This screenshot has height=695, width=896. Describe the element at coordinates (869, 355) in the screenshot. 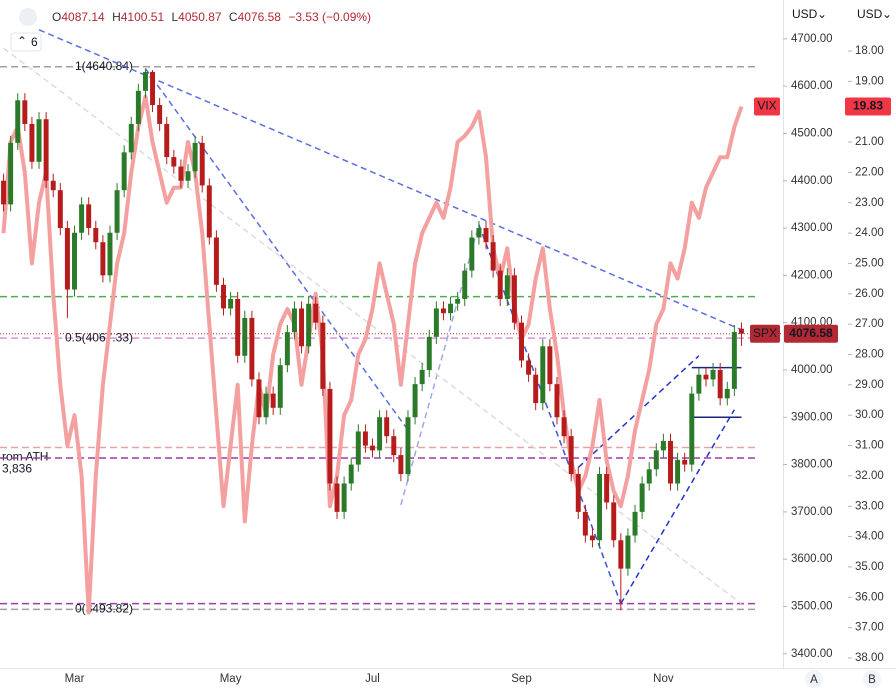

I see `y2-tick-label: 28.00` at that location.